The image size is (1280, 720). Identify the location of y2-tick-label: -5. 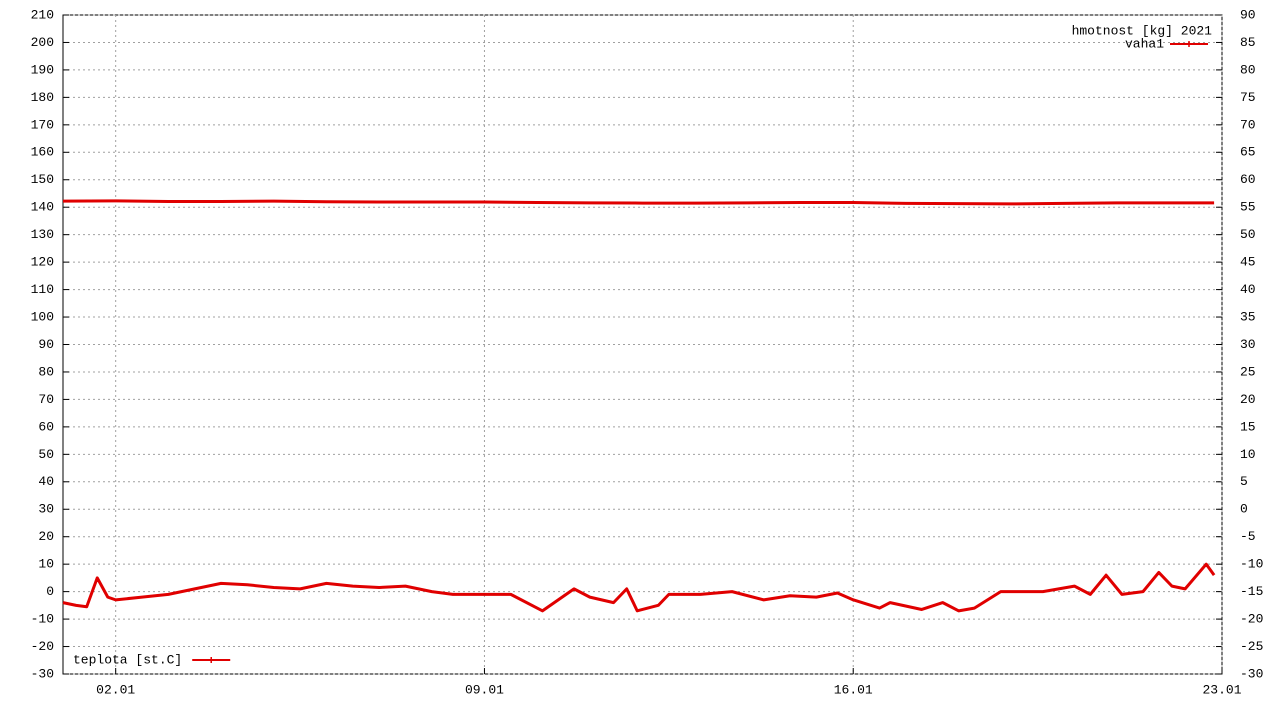
(1248, 536).